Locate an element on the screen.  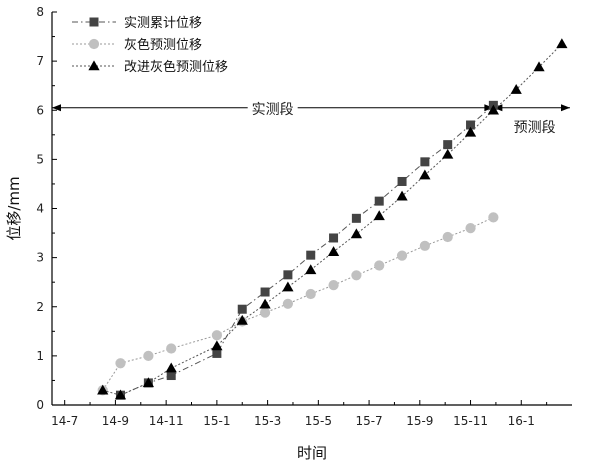
measured-arrow-left-head is located at coordinates (56, 108).